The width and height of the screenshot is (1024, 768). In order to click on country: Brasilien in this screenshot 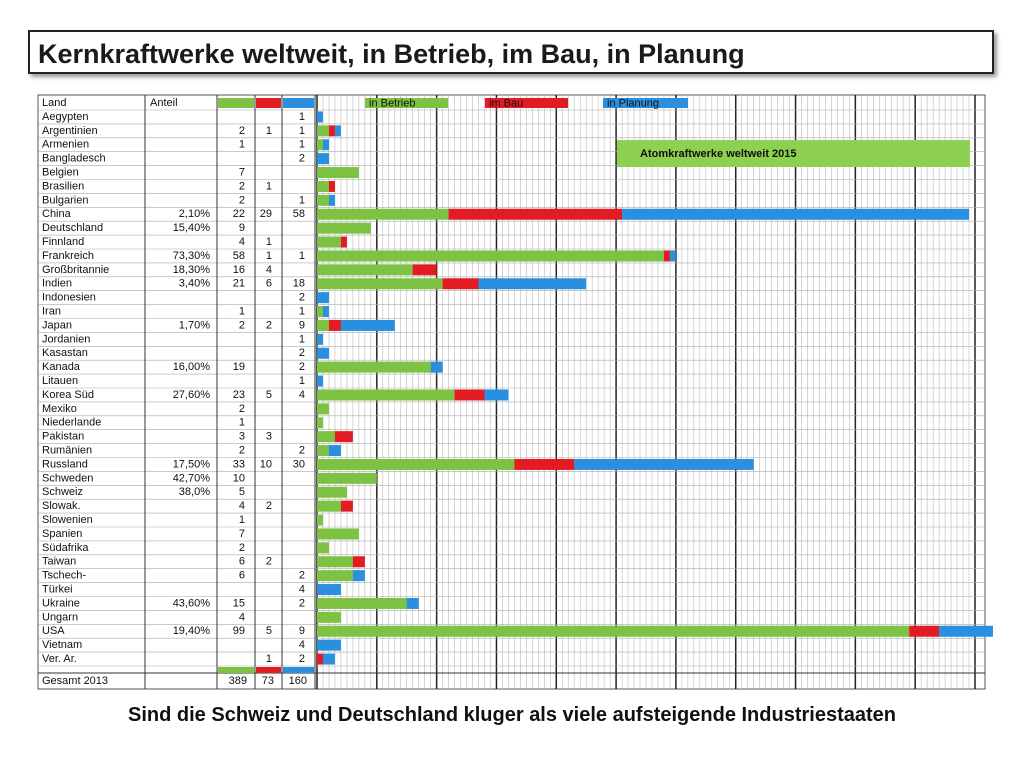, I will do `click(63, 186)`.